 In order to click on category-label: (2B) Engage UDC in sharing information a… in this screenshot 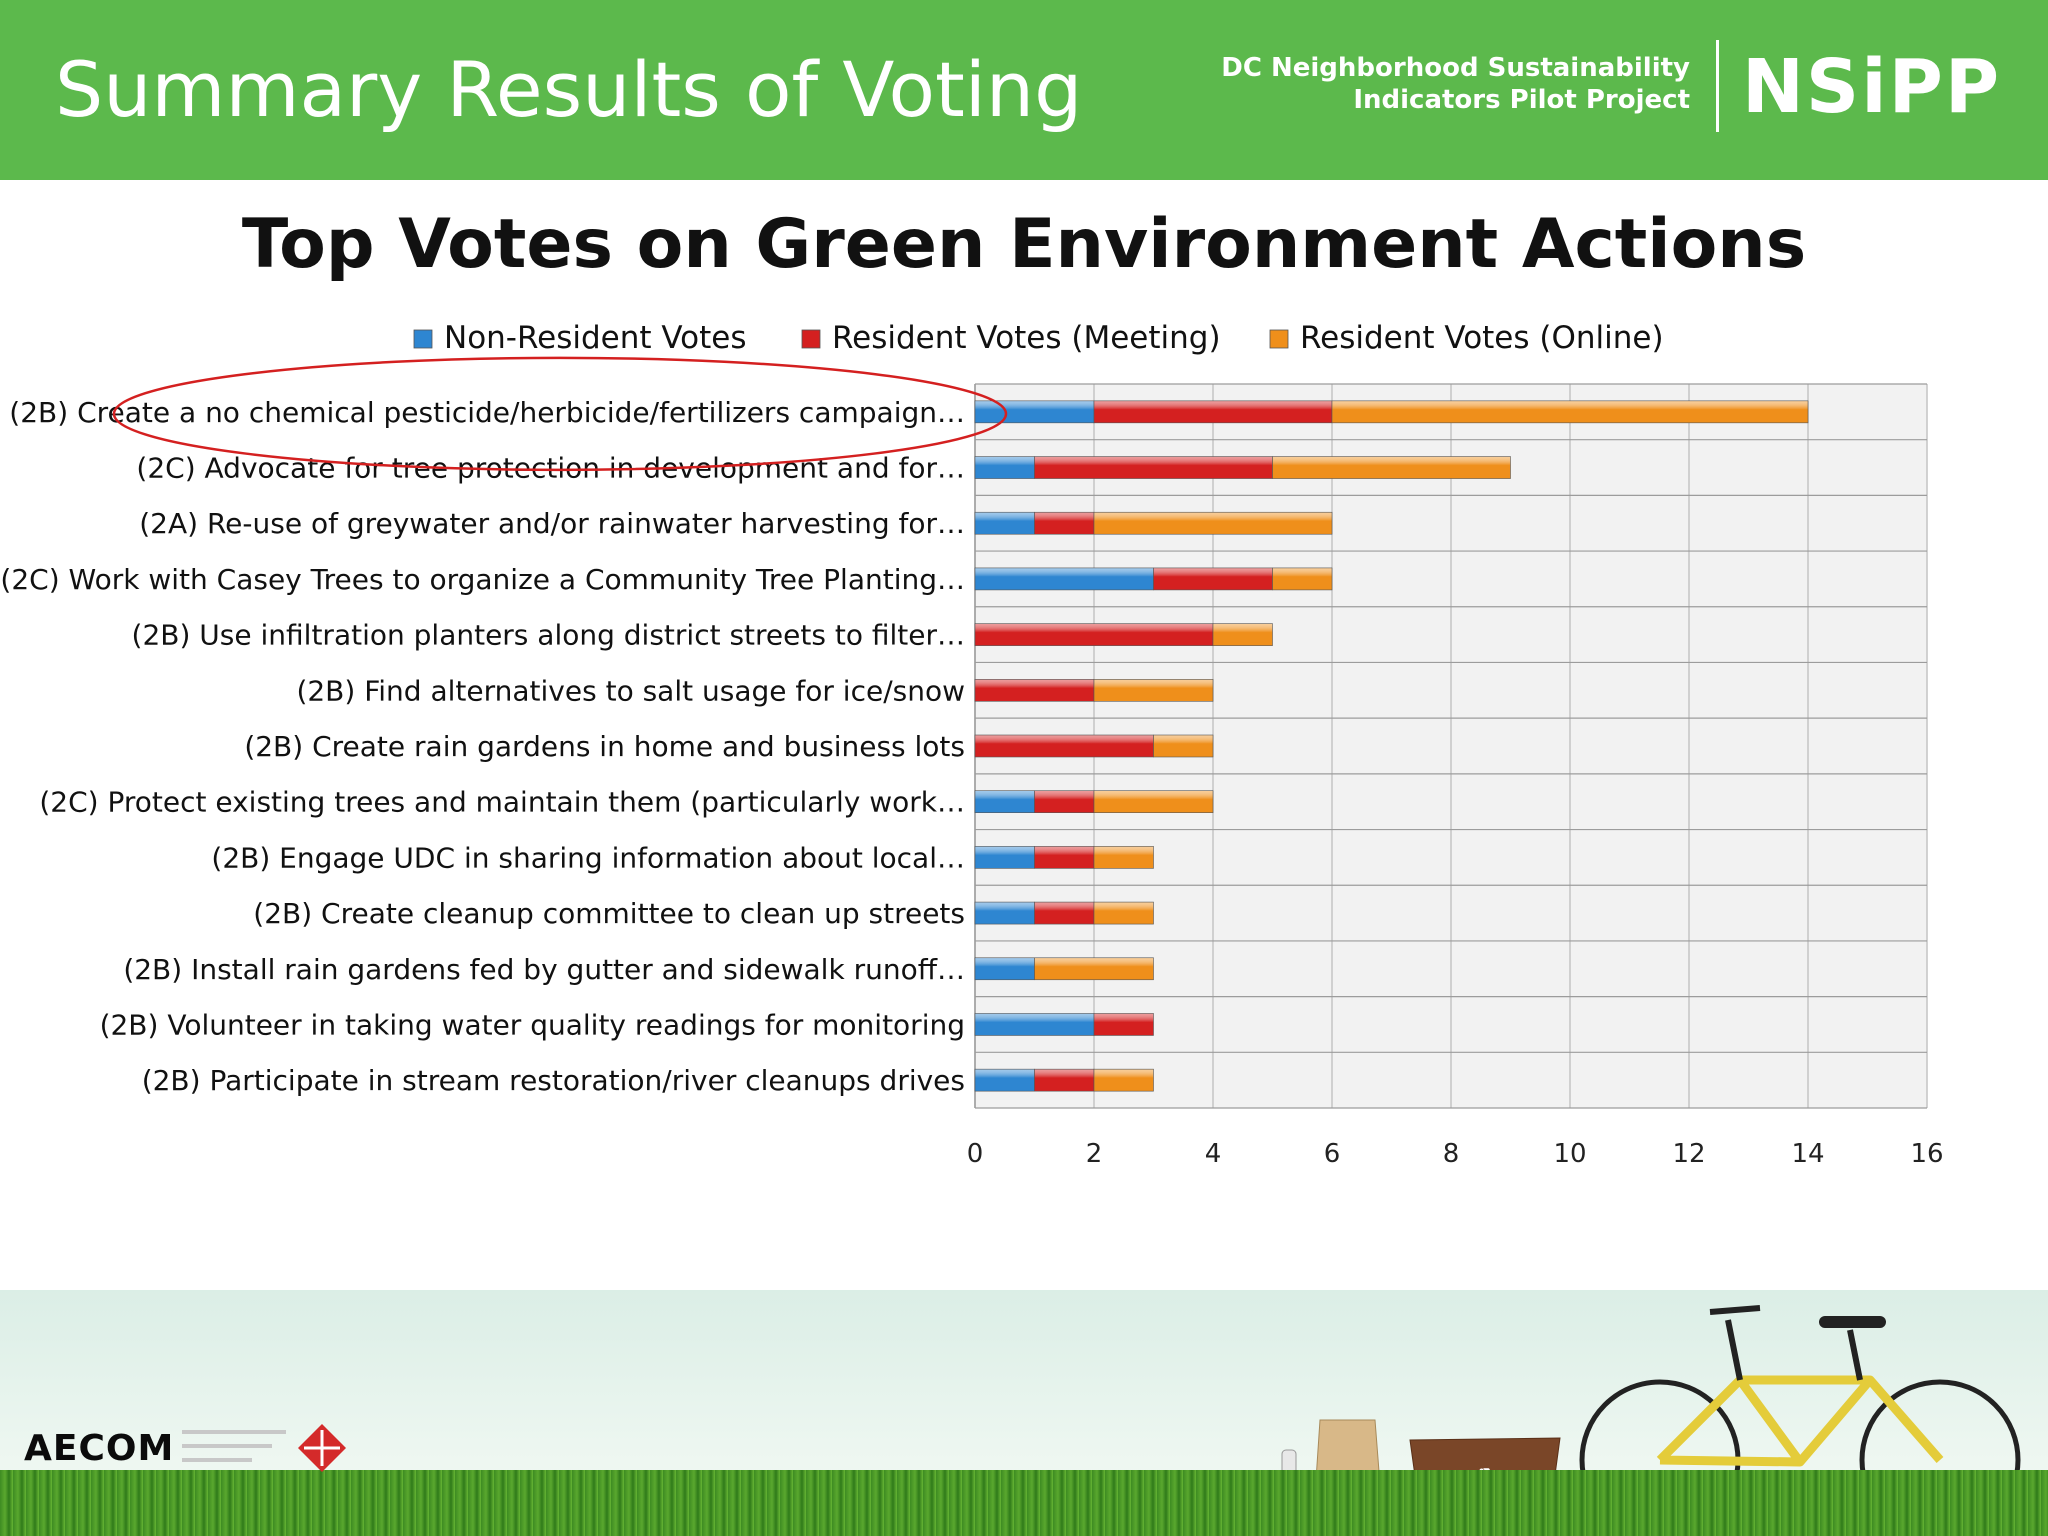, I will do `click(588, 857)`.